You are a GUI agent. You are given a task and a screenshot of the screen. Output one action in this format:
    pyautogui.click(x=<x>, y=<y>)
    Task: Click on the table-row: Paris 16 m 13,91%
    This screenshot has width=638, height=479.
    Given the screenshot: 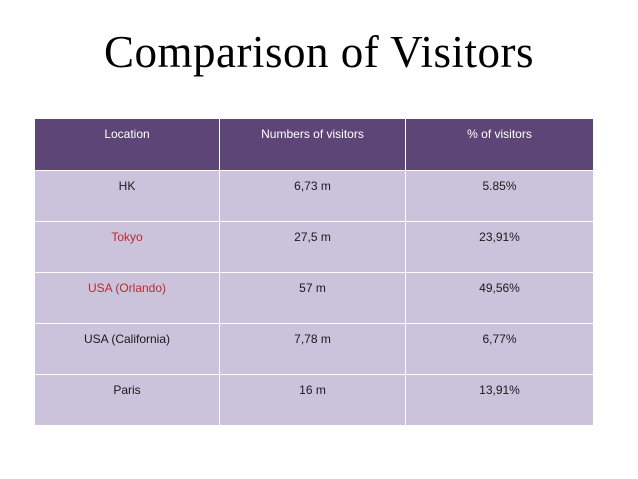 What is the action you would take?
    pyautogui.click(x=314, y=400)
    